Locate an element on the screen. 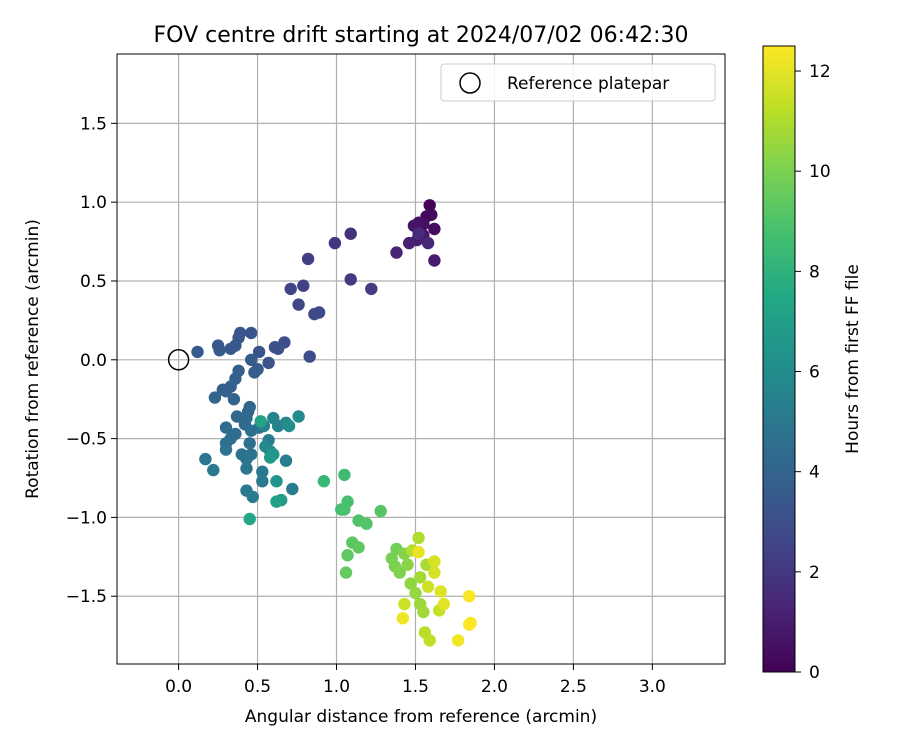 The height and width of the screenshot is (750, 900). x-tick-label: 0.0 is located at coordinates (178, 687).